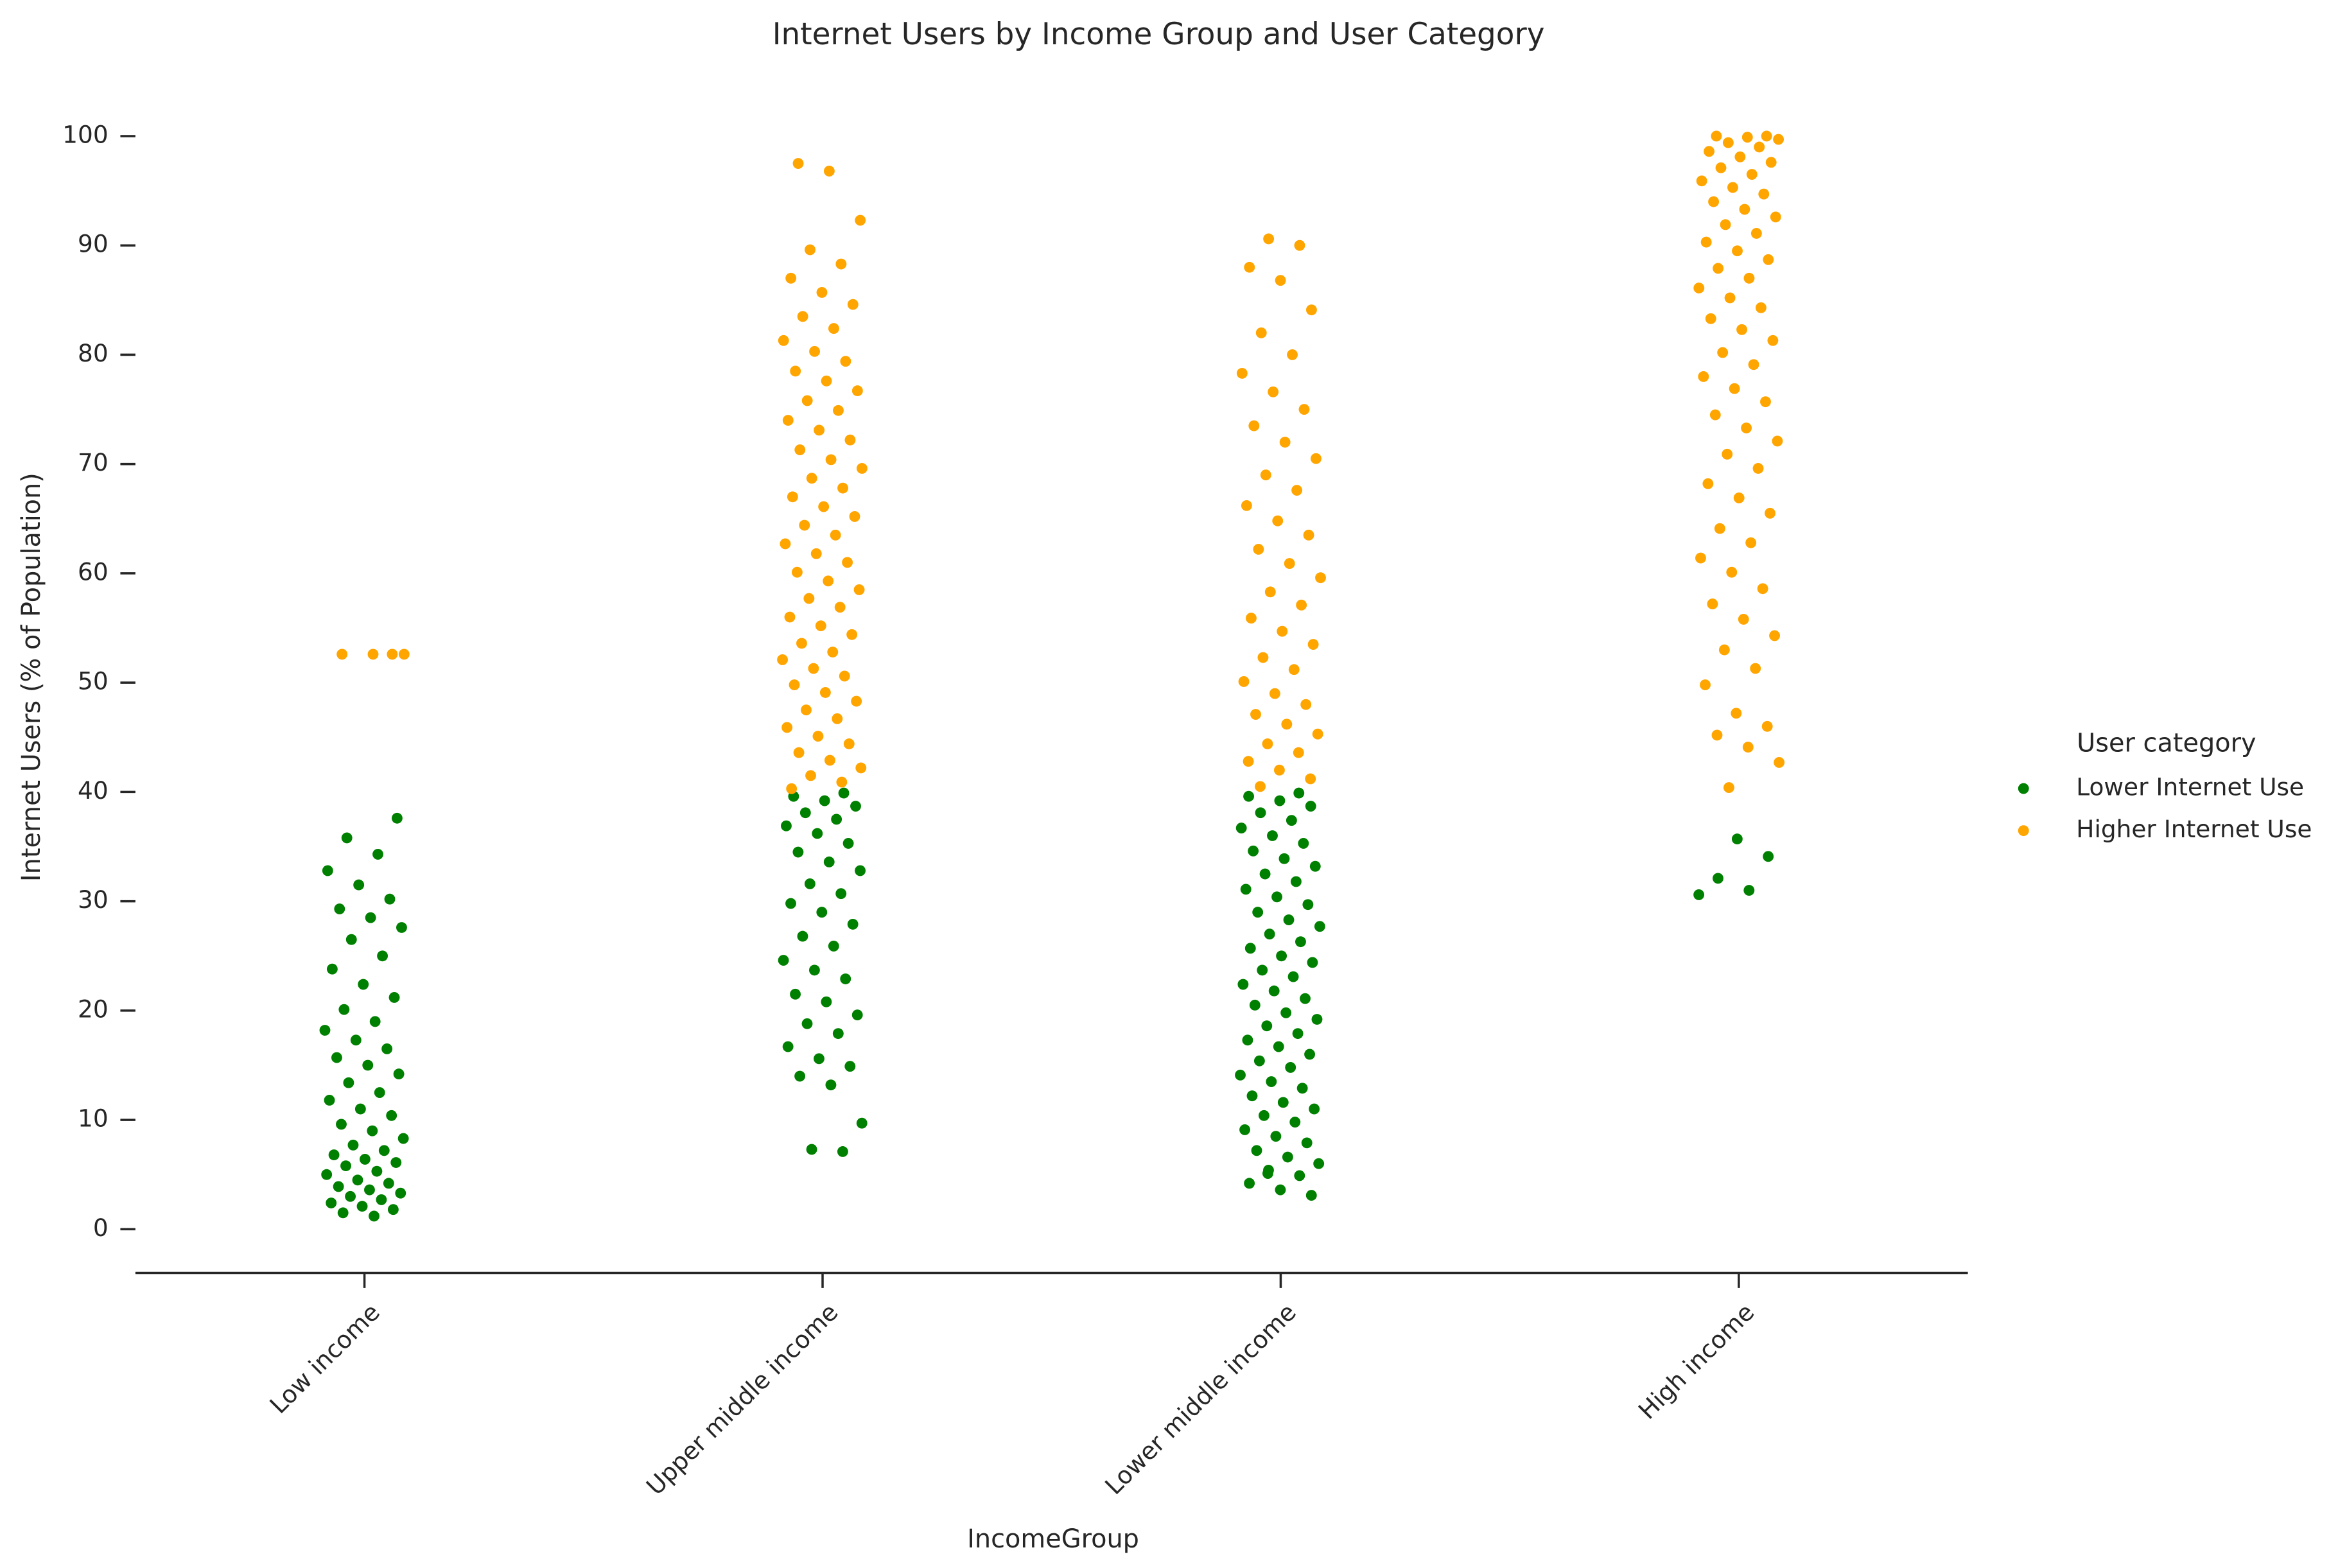  I want to click on y-tick-label: 70, so click(93, 462).